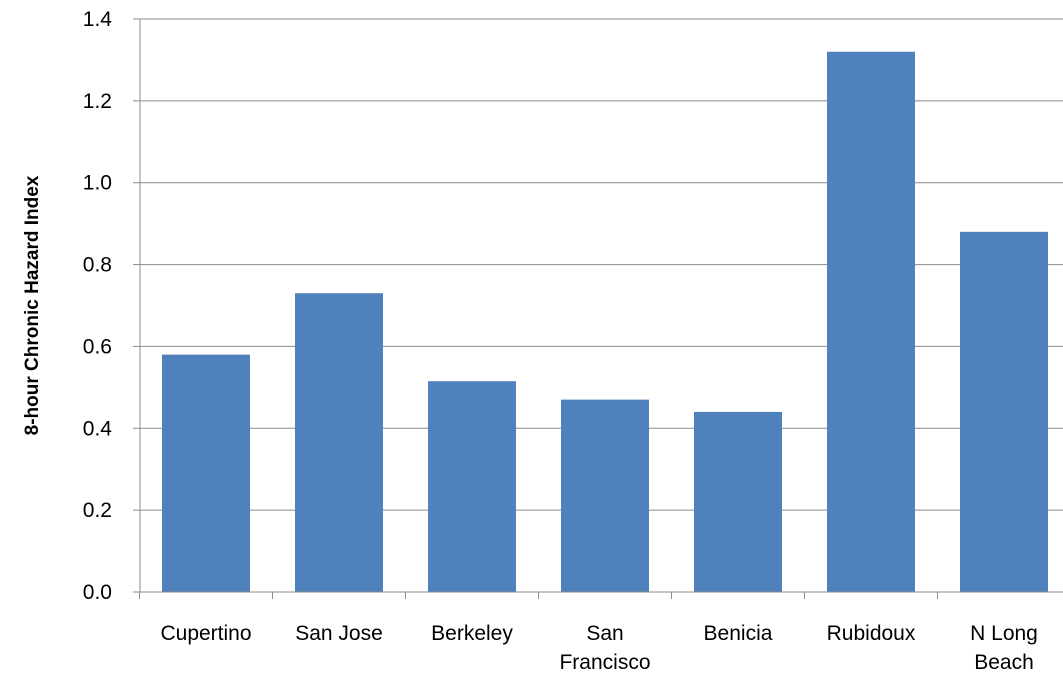 Image resolution: width=1063 pixels, height=681 pixels. I want to click on y-tick-label: 0.8, so click(97, 265).